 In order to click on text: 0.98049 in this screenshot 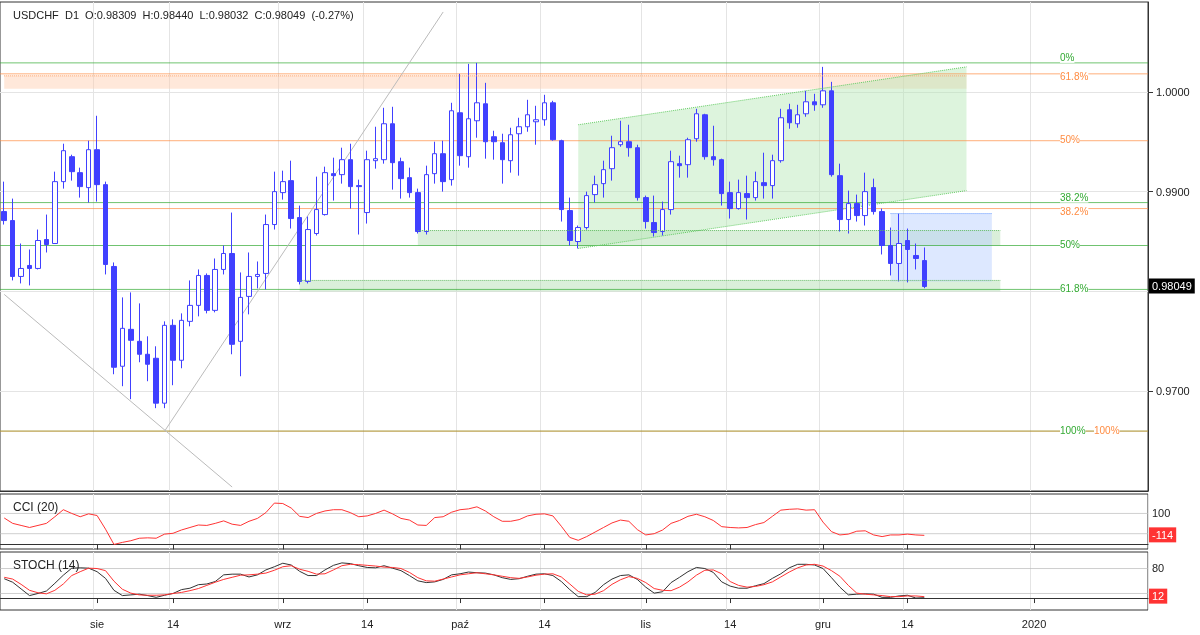, I will do `click(1172, 286)`.